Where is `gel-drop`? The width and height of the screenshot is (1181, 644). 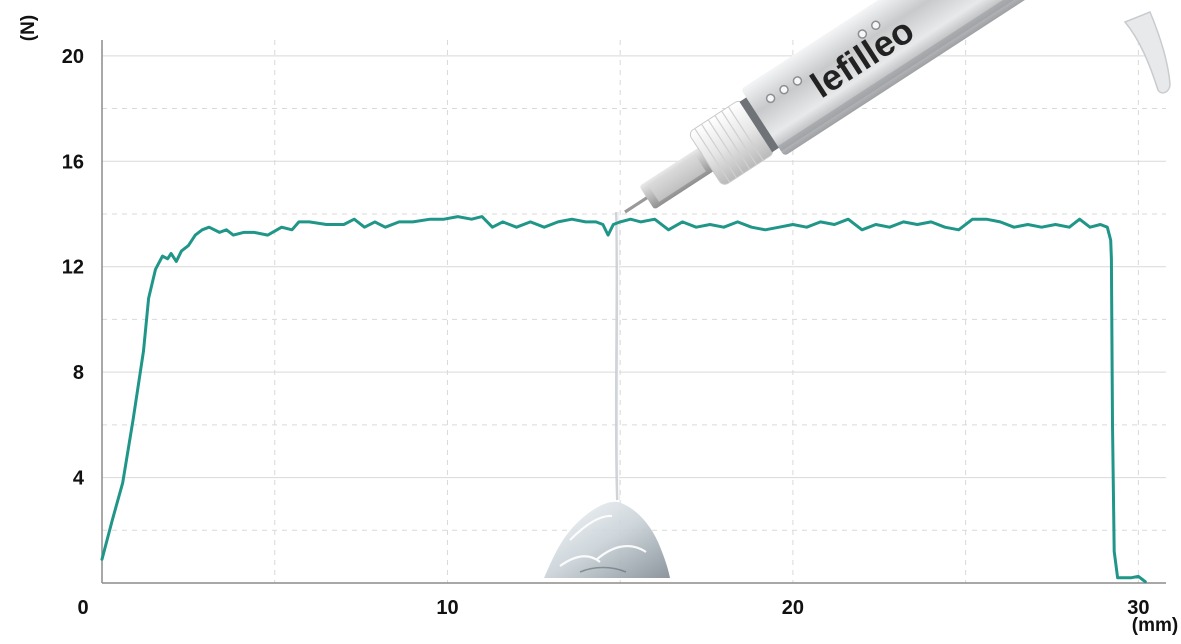 gel-drop is located at coordinates (607, 394).